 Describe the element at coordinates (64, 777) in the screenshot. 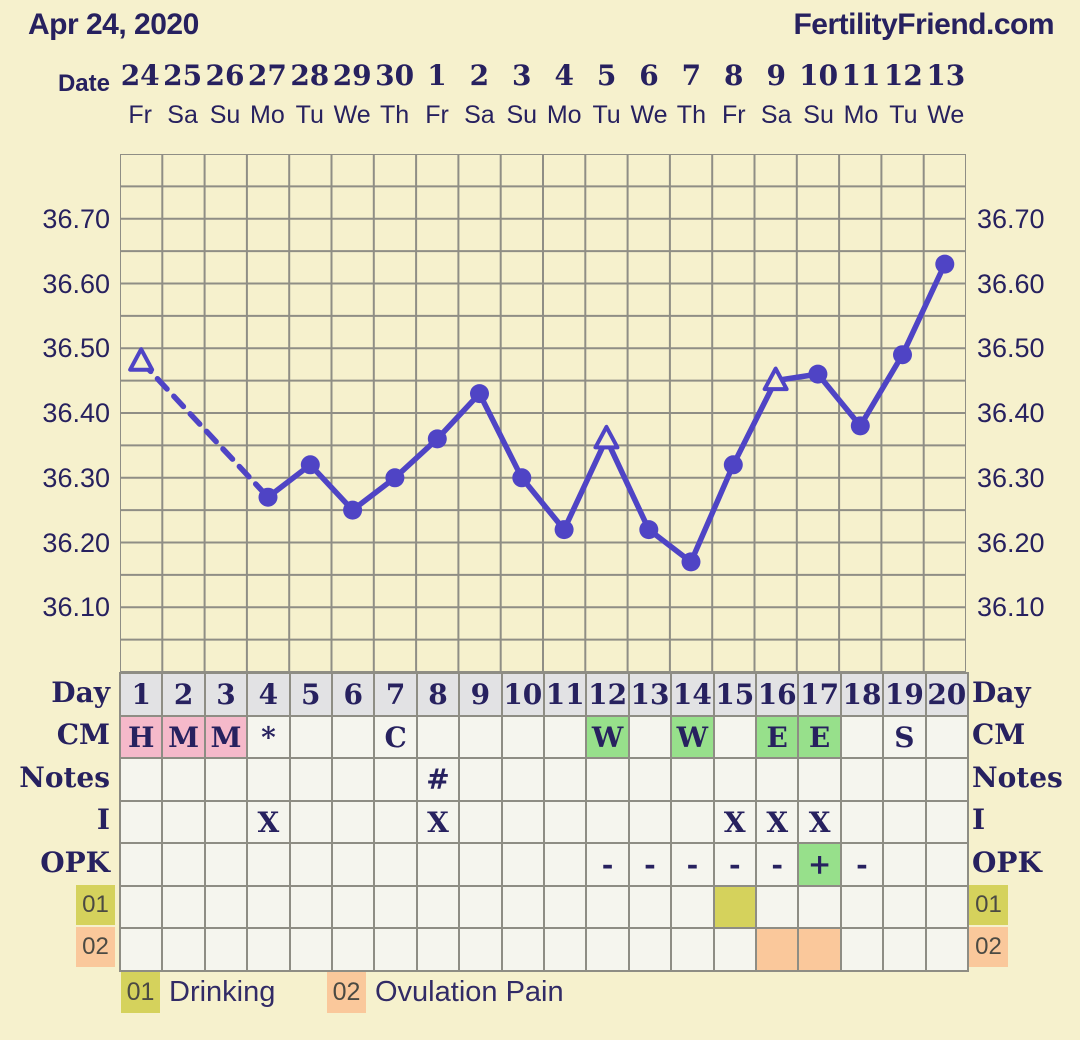

I see `row-label-notes-left: Notes` at that location.